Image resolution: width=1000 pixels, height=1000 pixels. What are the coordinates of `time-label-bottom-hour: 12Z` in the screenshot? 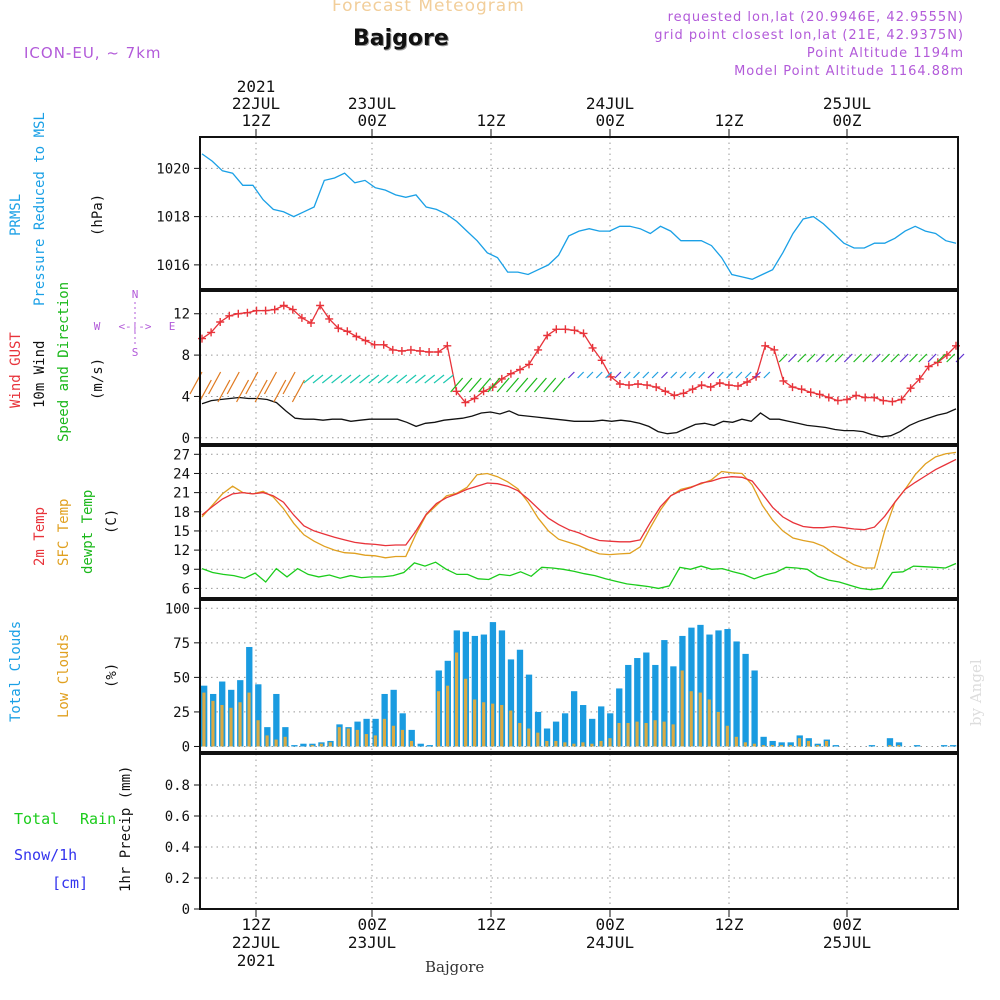 It's located at (491, 924).